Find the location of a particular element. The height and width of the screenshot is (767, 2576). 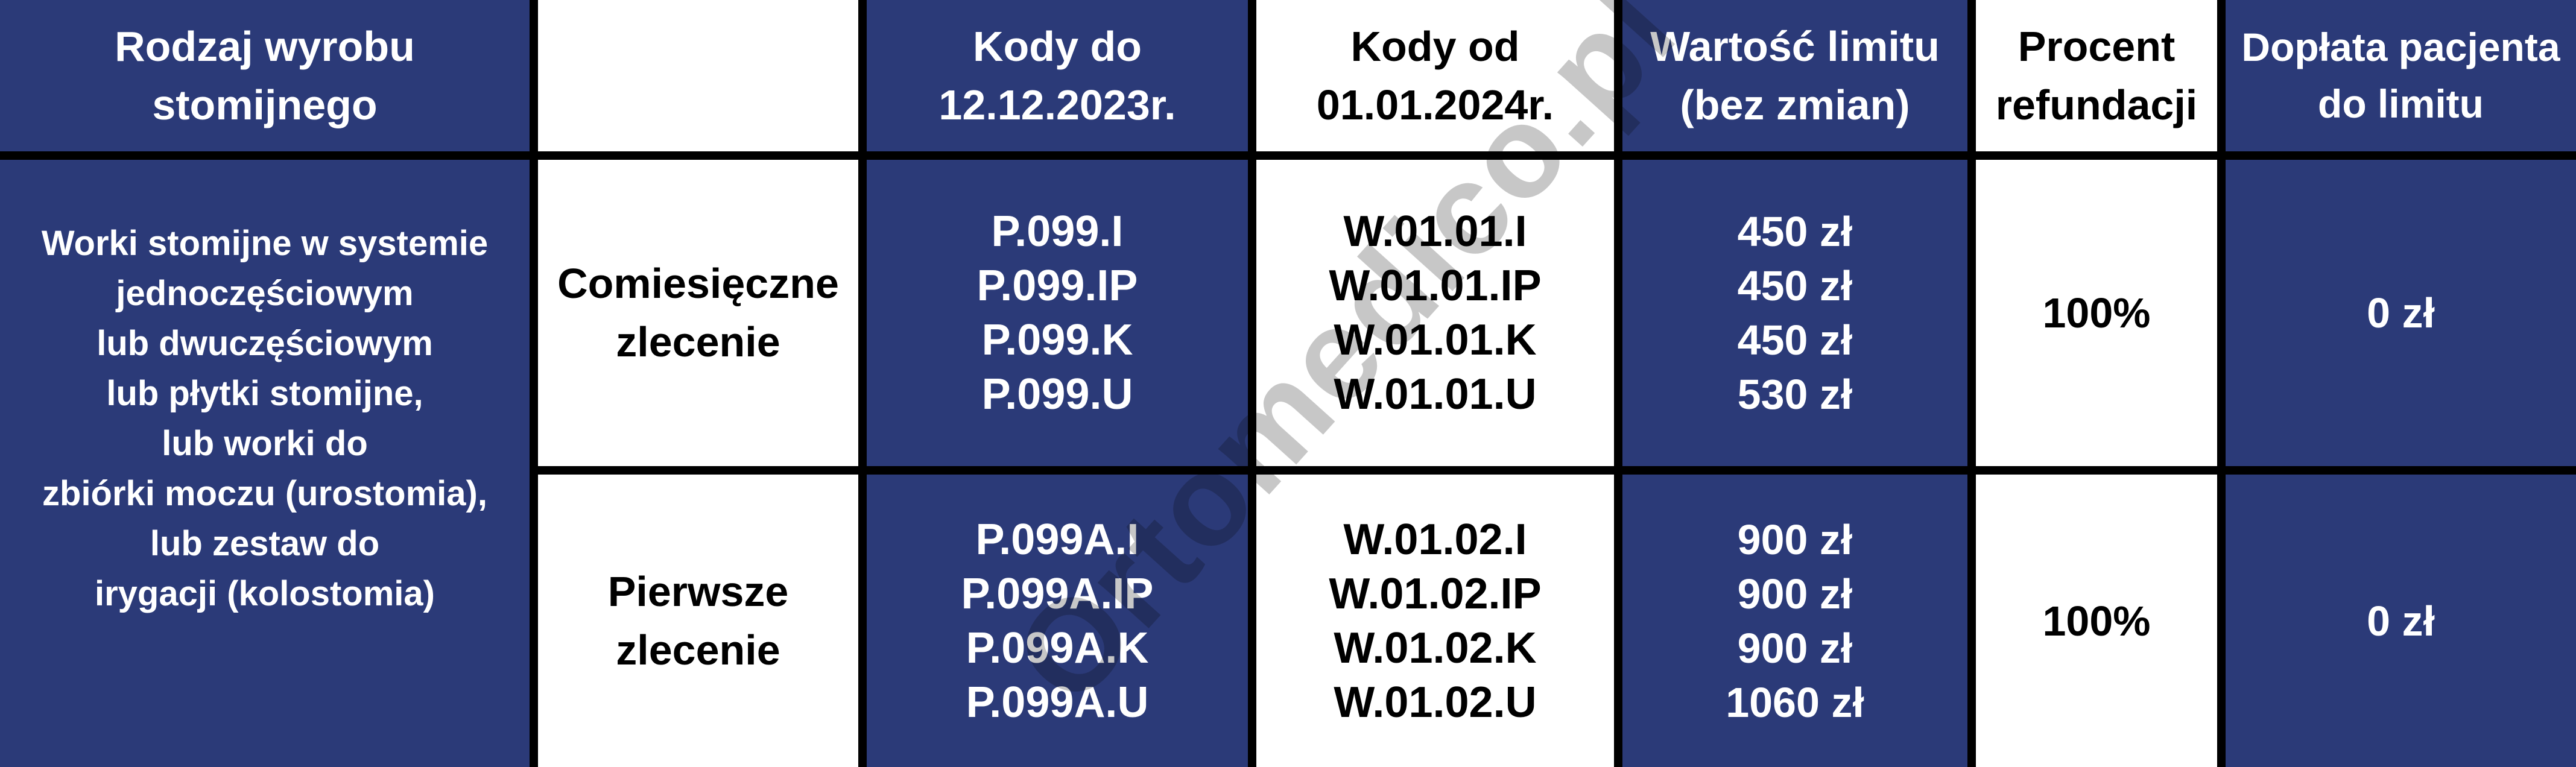

cell-row1-codes-old: P.099.I P.099.IP P.099.K P.099.U is located at coordinates (1057, 313).